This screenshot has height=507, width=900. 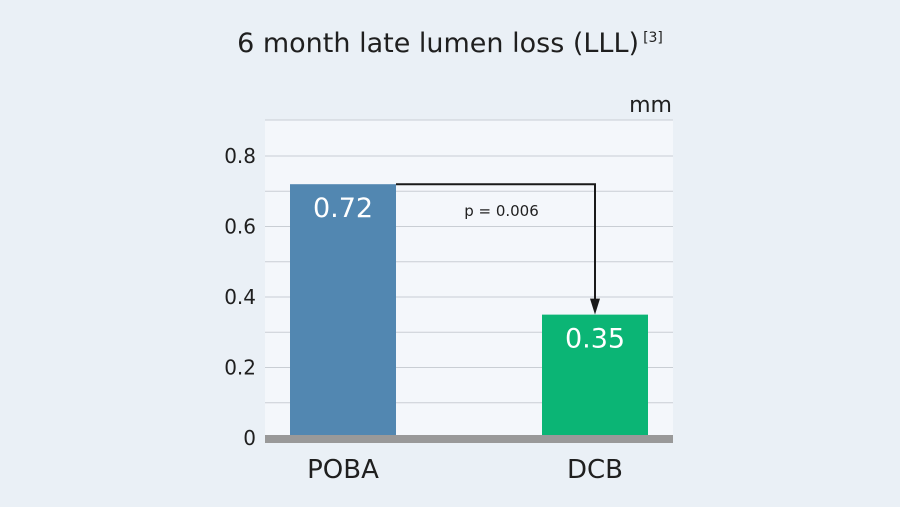 What do you see at coordinates (650, 105) in the screenshot?
I see `y-axis-unit: mm` at bounding box center [650, 105].